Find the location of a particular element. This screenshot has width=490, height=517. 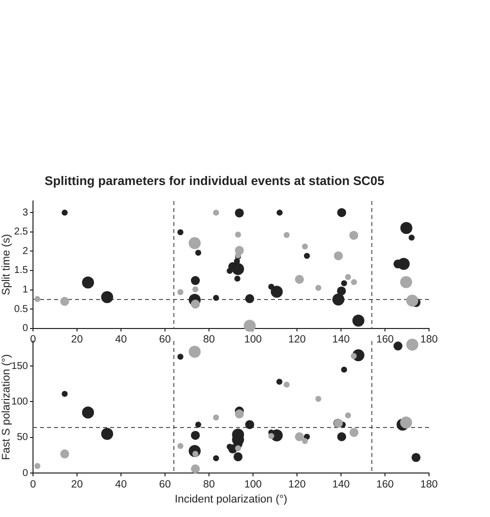

y-axis-title: Split time (s) is located at coordinates (6, 265).